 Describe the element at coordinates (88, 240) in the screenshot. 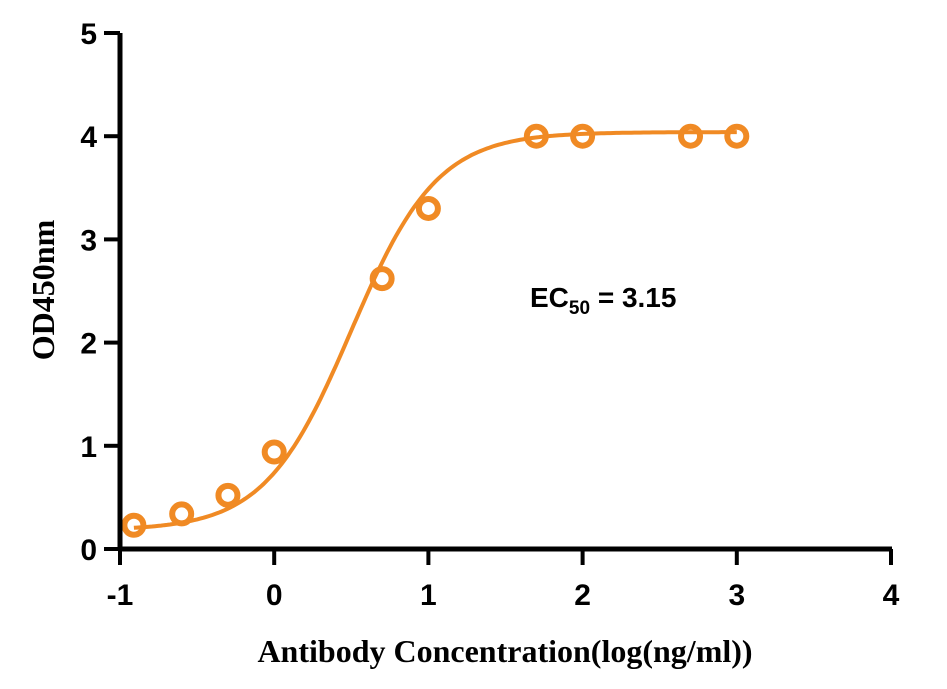

I see `y-tick-label: 3` at that location.